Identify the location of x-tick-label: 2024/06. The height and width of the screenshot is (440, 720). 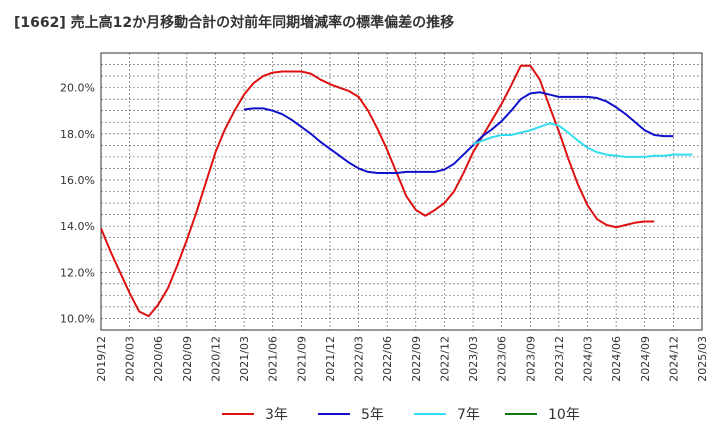
(616, 359).